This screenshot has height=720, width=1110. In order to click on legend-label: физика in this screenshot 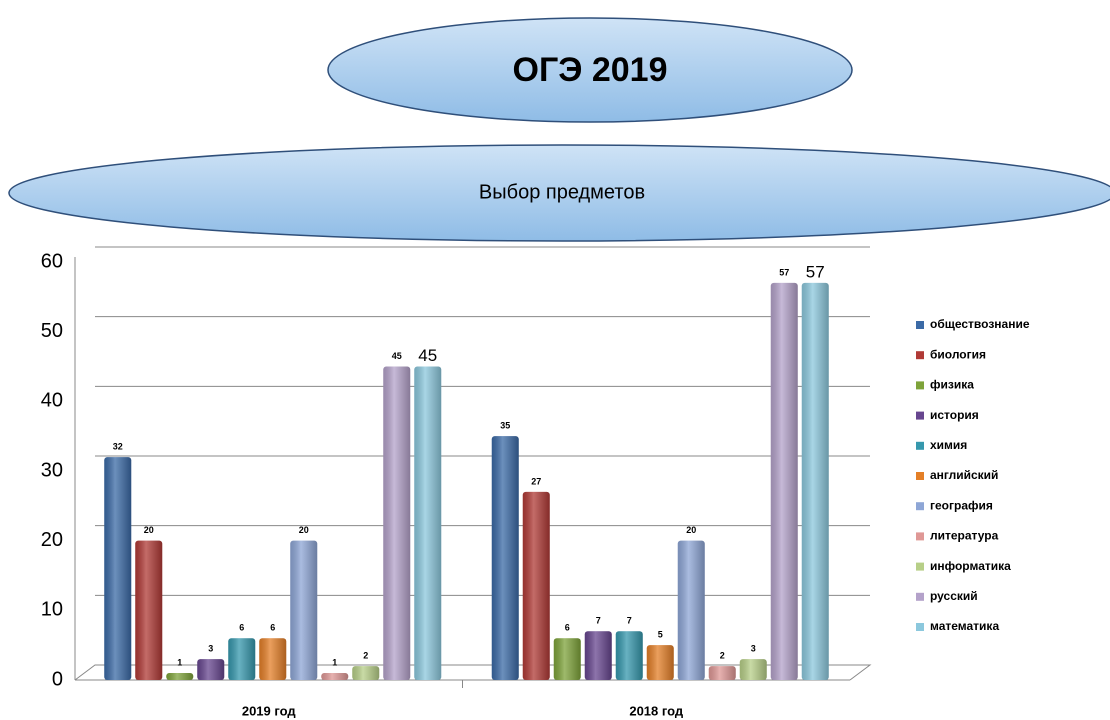, I will do `click(952, 385)`.